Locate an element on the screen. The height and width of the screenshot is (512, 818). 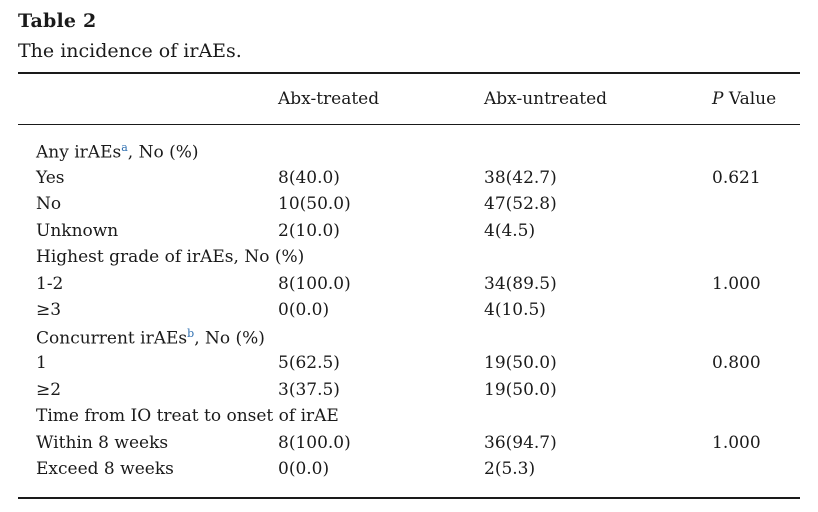
table-title: The incidence of irAEs. is located at coordinates (130, 51).